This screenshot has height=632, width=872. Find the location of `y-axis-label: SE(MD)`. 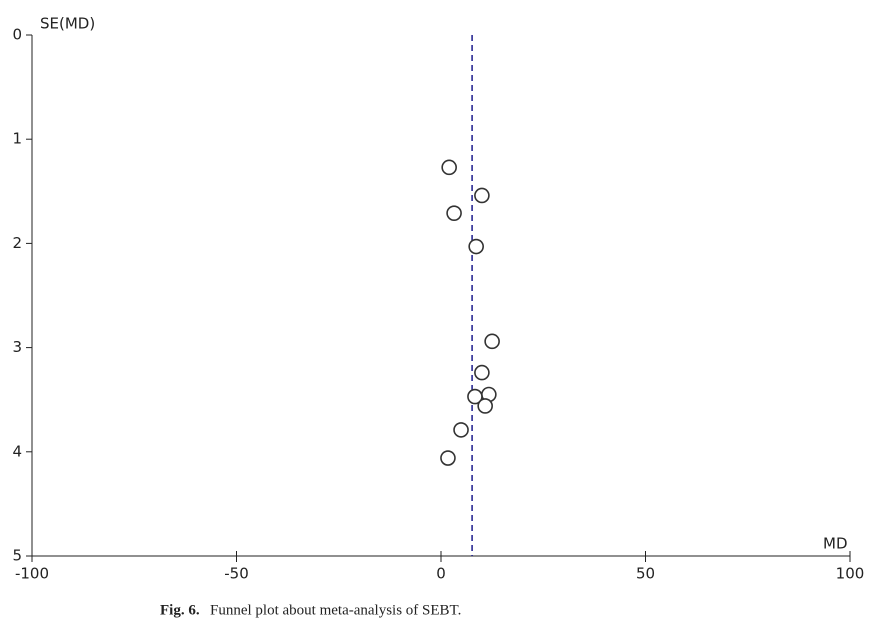

y-axis-label: SE(MD) is located at coordinates (67, 24).